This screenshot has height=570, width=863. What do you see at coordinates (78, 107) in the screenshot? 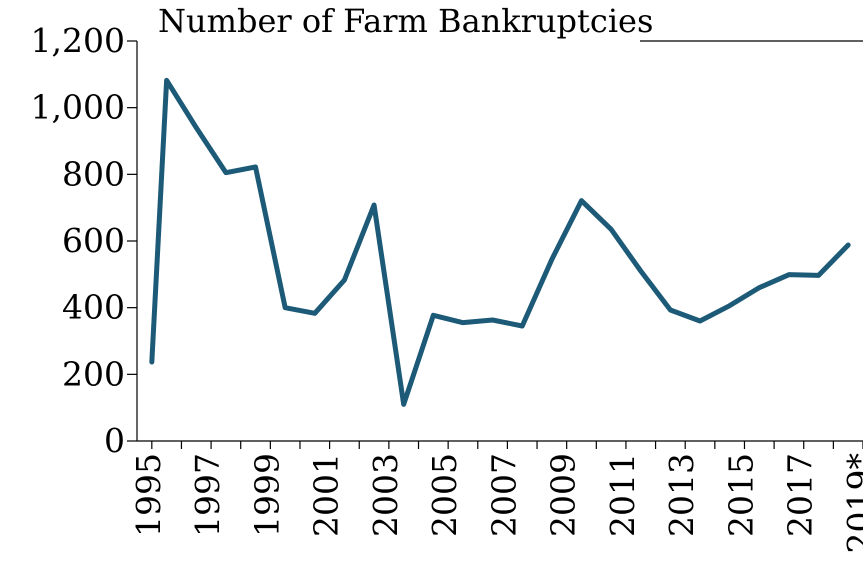
I see `y-tick-label: 1,000` at bounding box center [78, 107].